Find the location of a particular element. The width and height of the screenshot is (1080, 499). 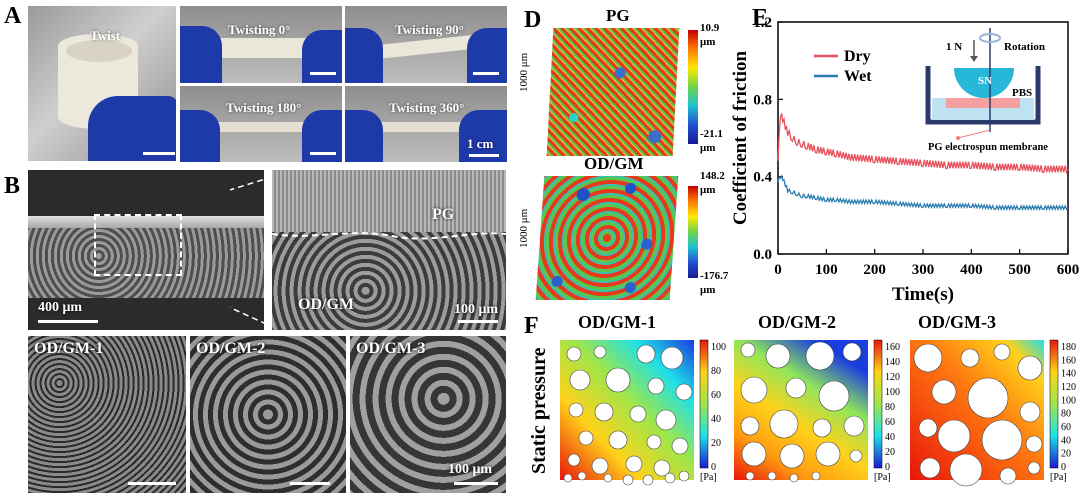

pressure-map-3: 180 160 140 120 100 80 60 40 20 0[Pa] is located at coordinates (993, 413).